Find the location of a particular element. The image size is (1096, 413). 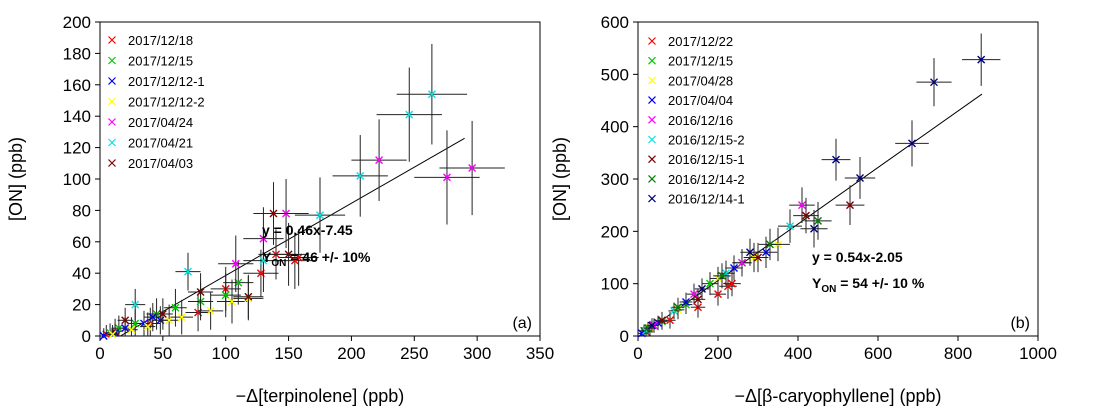

yield-annotation: YON = 46 +/- 10% is located at coordinates (316, 259).